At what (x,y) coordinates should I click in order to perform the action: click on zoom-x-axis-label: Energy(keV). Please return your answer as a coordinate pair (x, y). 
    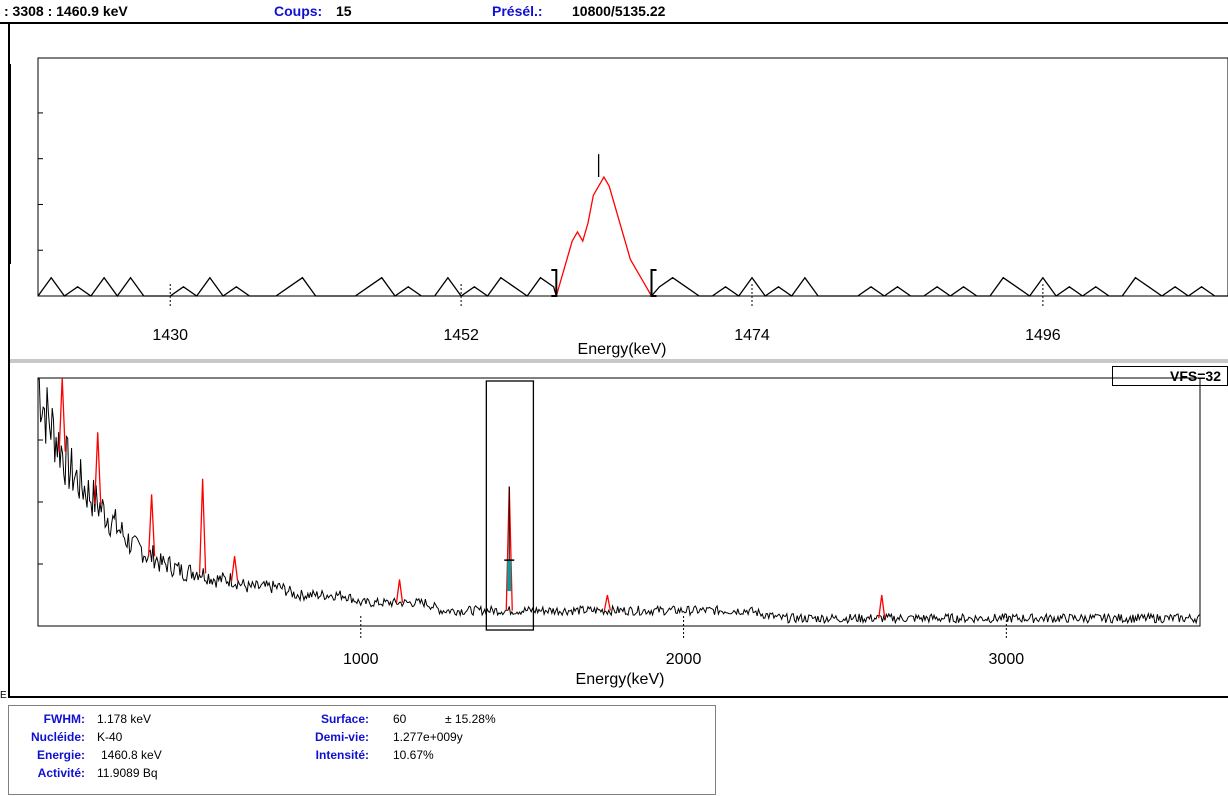
    Looking at the image, I should click on (622, 349).